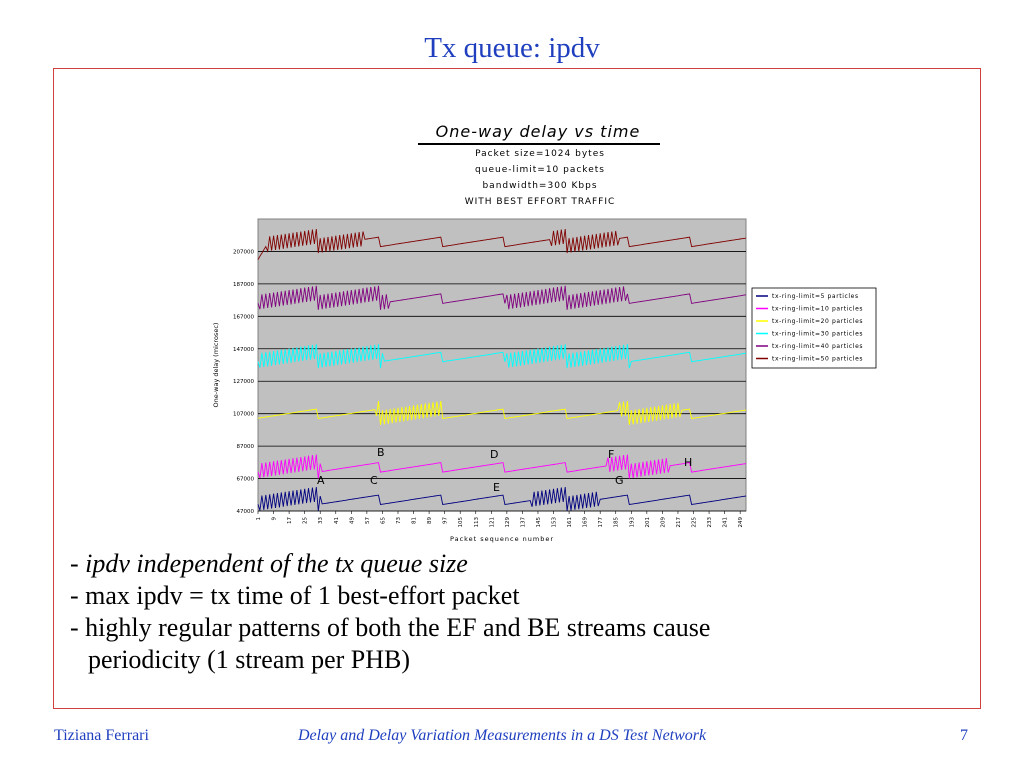 The height and width of the screenshot is (768, 1024). I want to click on chart-title: One-way delay vs time, so click(538, 131).